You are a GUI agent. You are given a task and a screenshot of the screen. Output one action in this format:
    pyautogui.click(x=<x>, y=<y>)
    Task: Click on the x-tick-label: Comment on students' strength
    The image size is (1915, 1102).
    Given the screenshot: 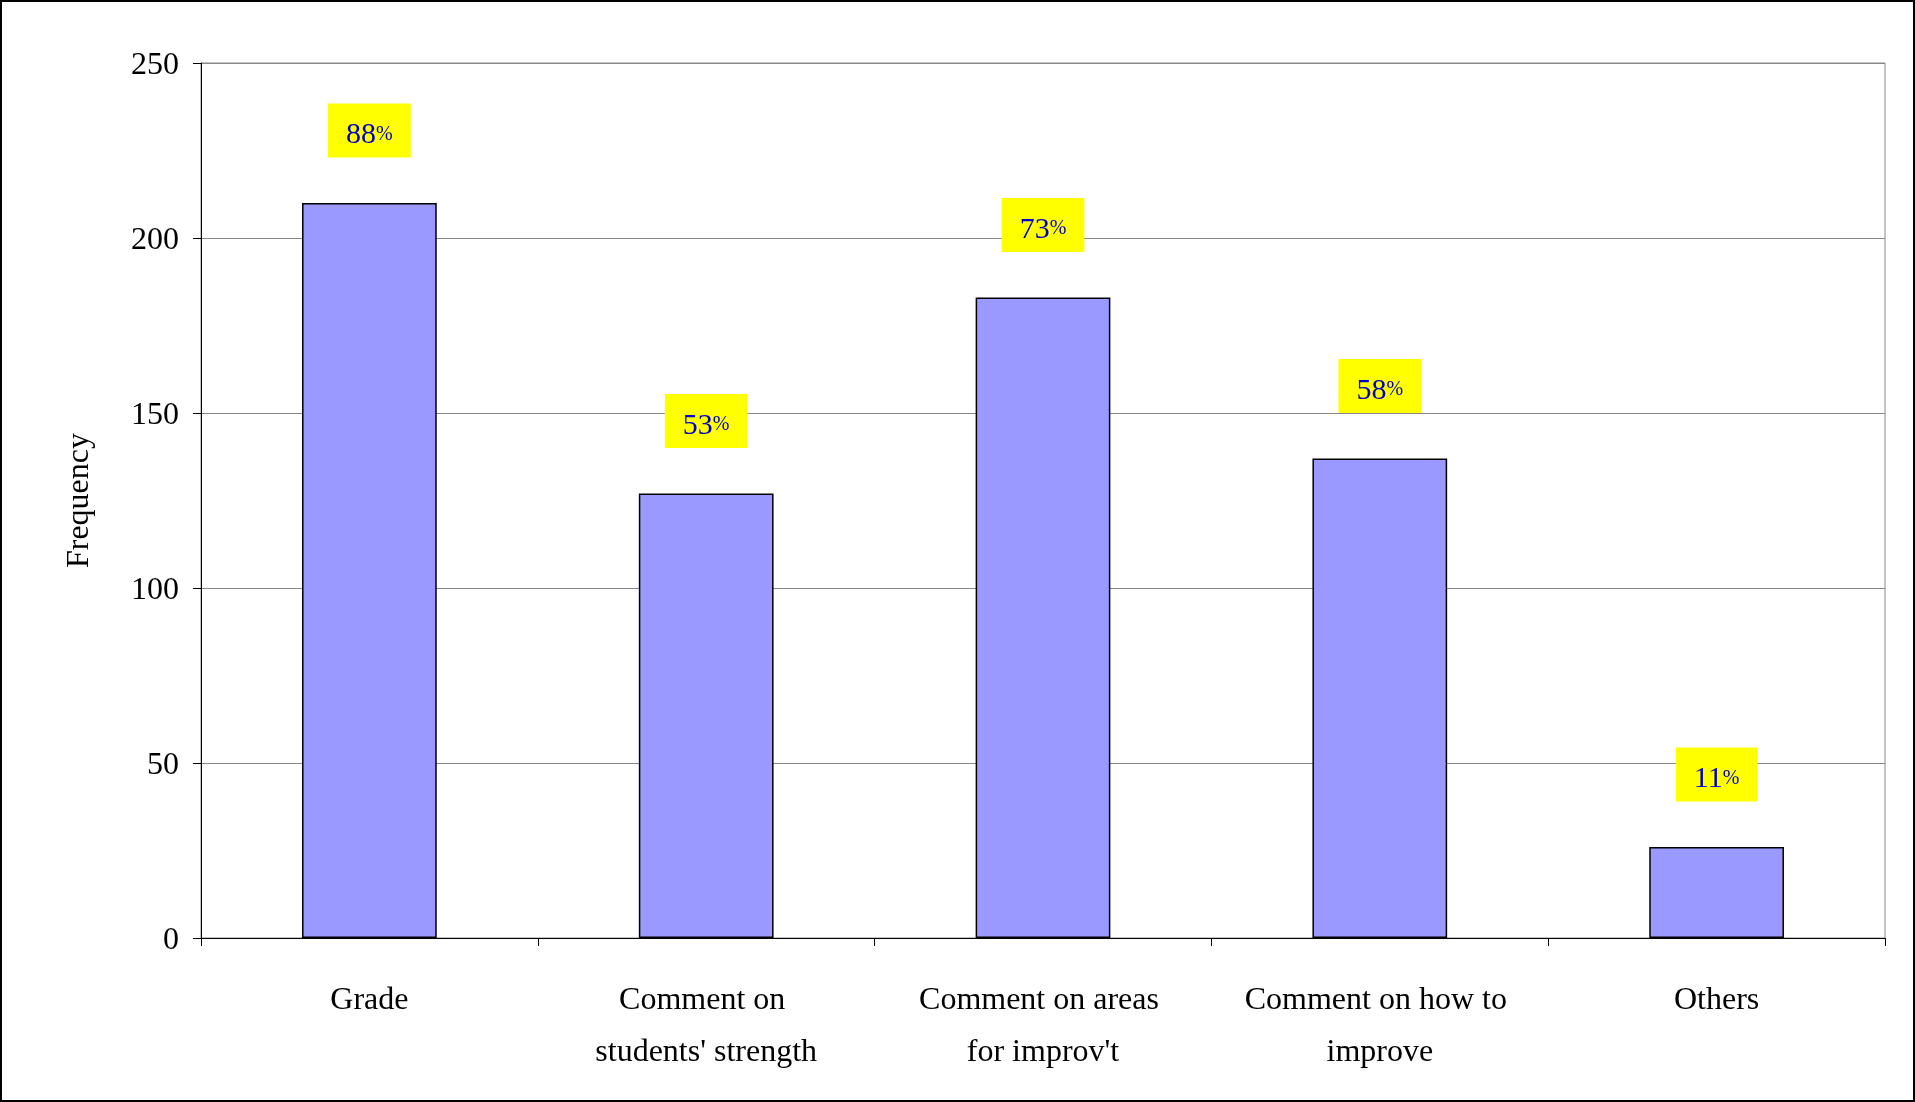 What is the action you would take?
    pyautogui.click(x=706, y=1024)
    